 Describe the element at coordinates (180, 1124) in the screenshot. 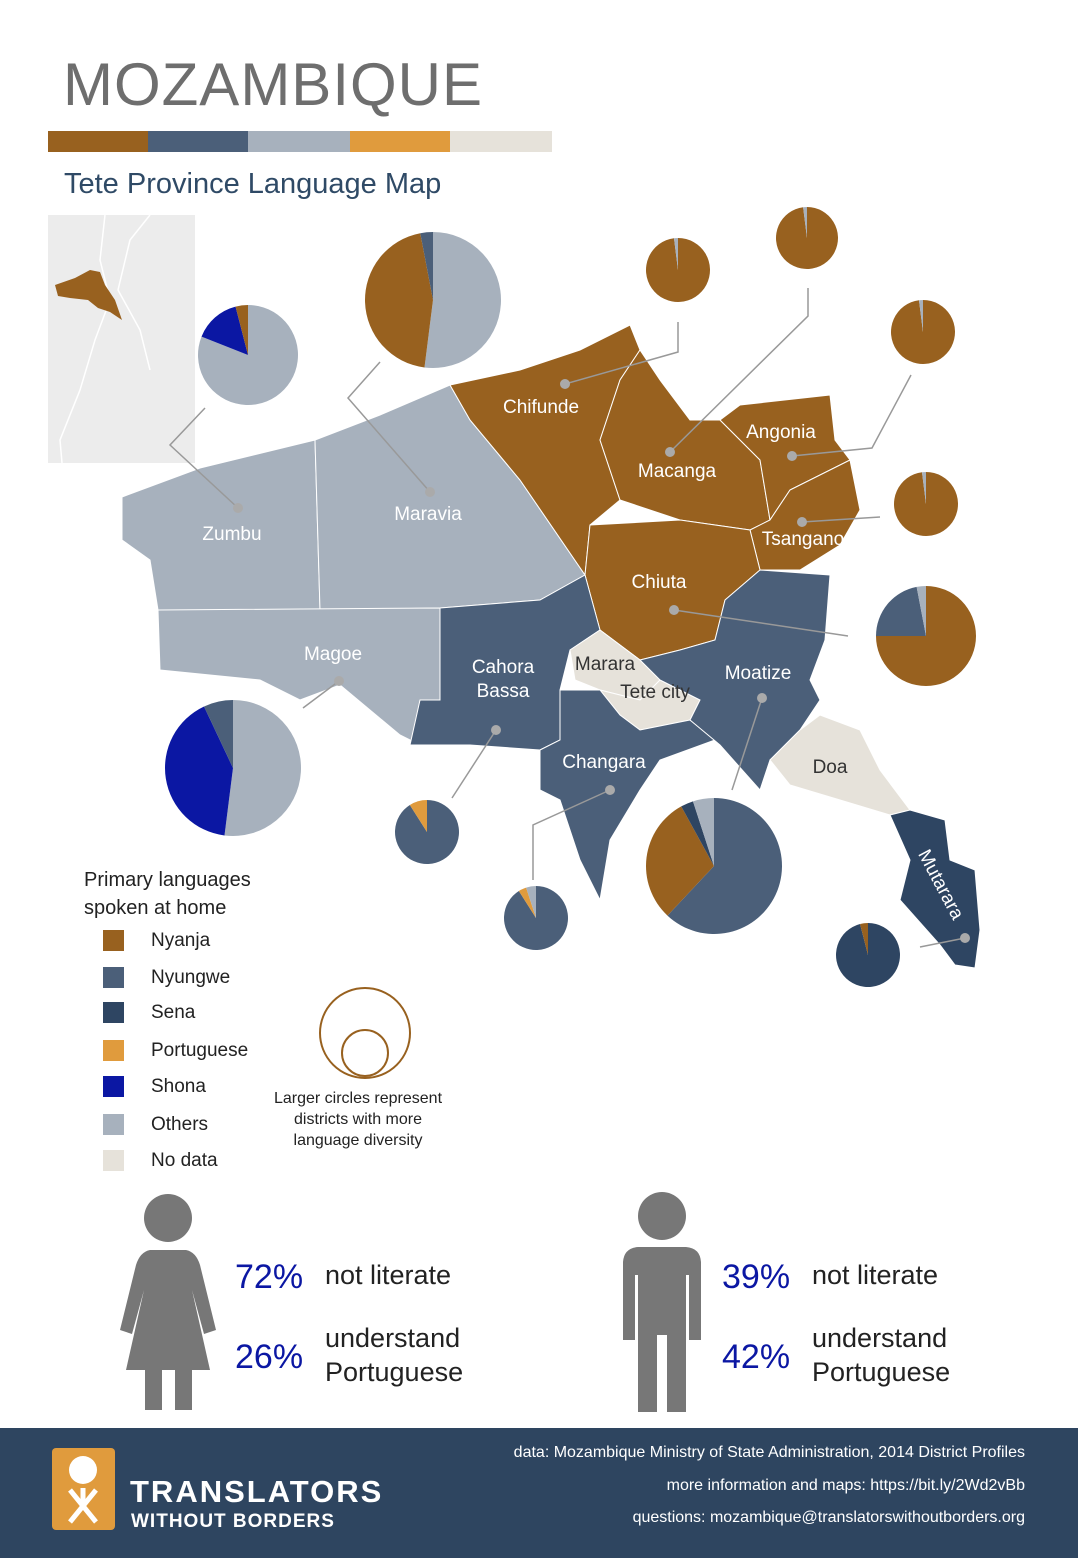

I see `legend-label: Others` at that location.